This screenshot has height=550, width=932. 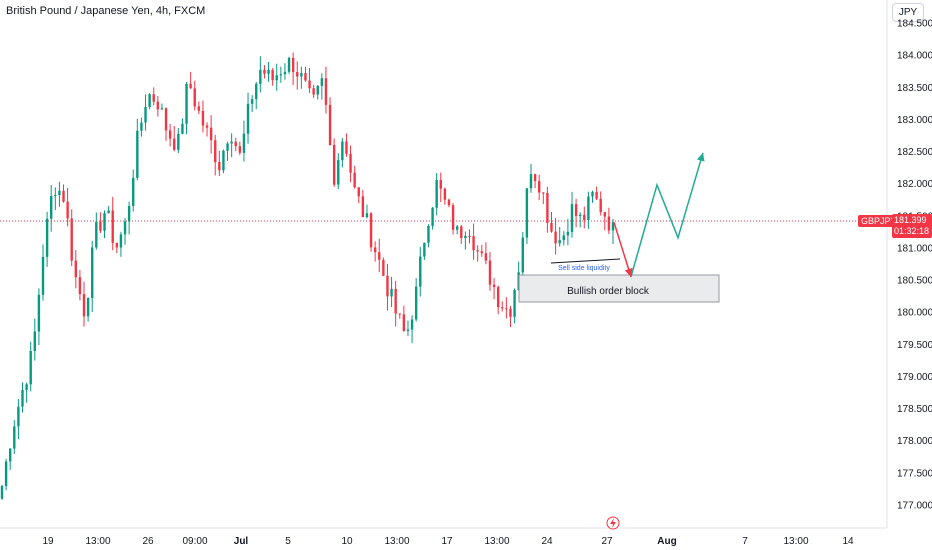 I want to click on rally-projection, so click(x=667, y=215).